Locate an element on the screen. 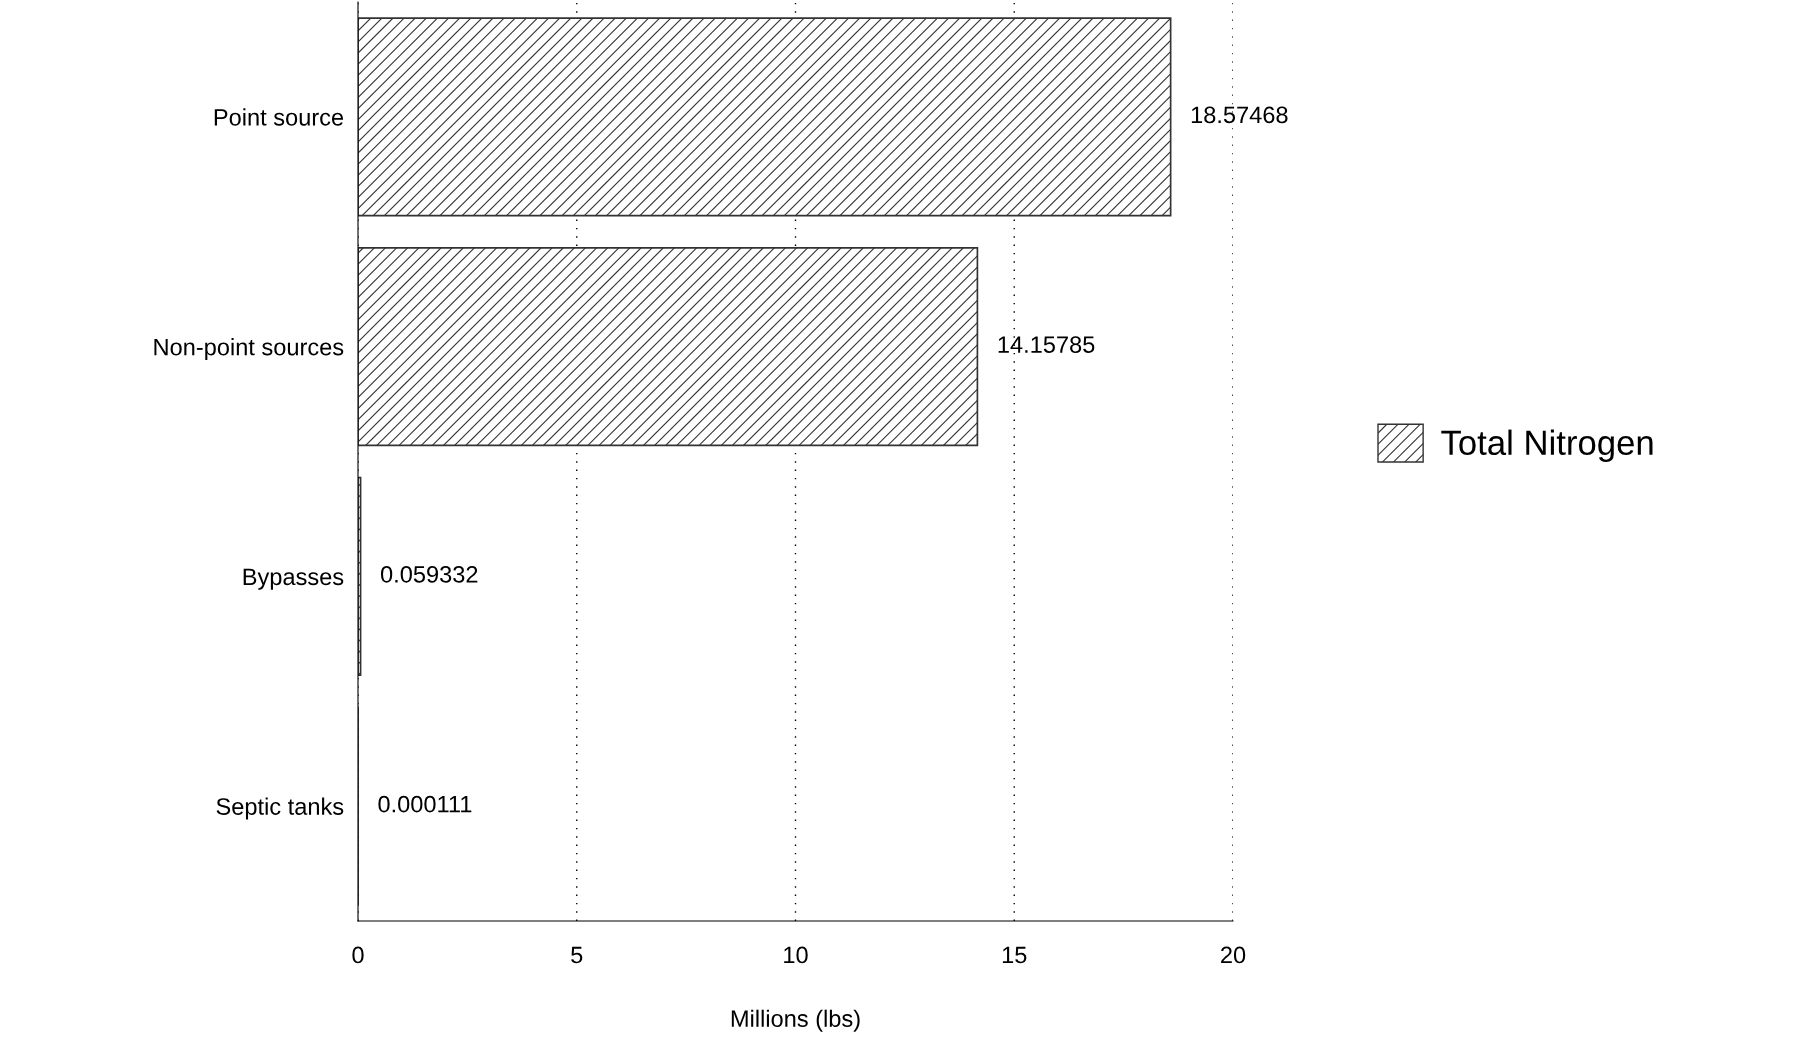  data-label: 14.15785 is located at coordinates (1046, 344).